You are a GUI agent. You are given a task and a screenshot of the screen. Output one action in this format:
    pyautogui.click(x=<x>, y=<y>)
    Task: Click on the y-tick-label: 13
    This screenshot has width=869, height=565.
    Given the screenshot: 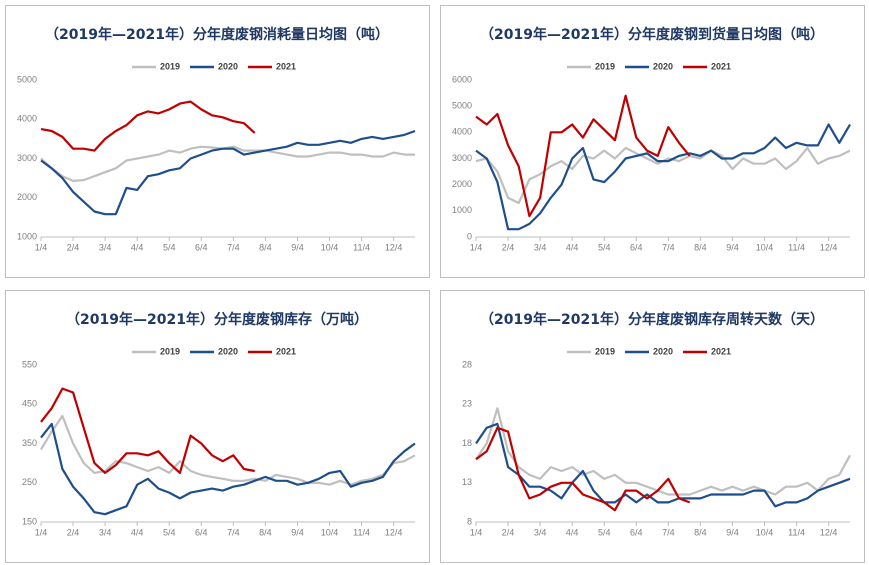 What is the action you would take?
    pyautogui.click(x=467, y=482)
    